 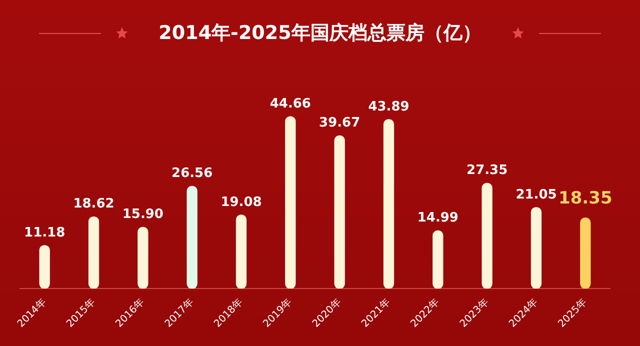 I want to click on data-label: 21.05, so click(x=536, y=194).